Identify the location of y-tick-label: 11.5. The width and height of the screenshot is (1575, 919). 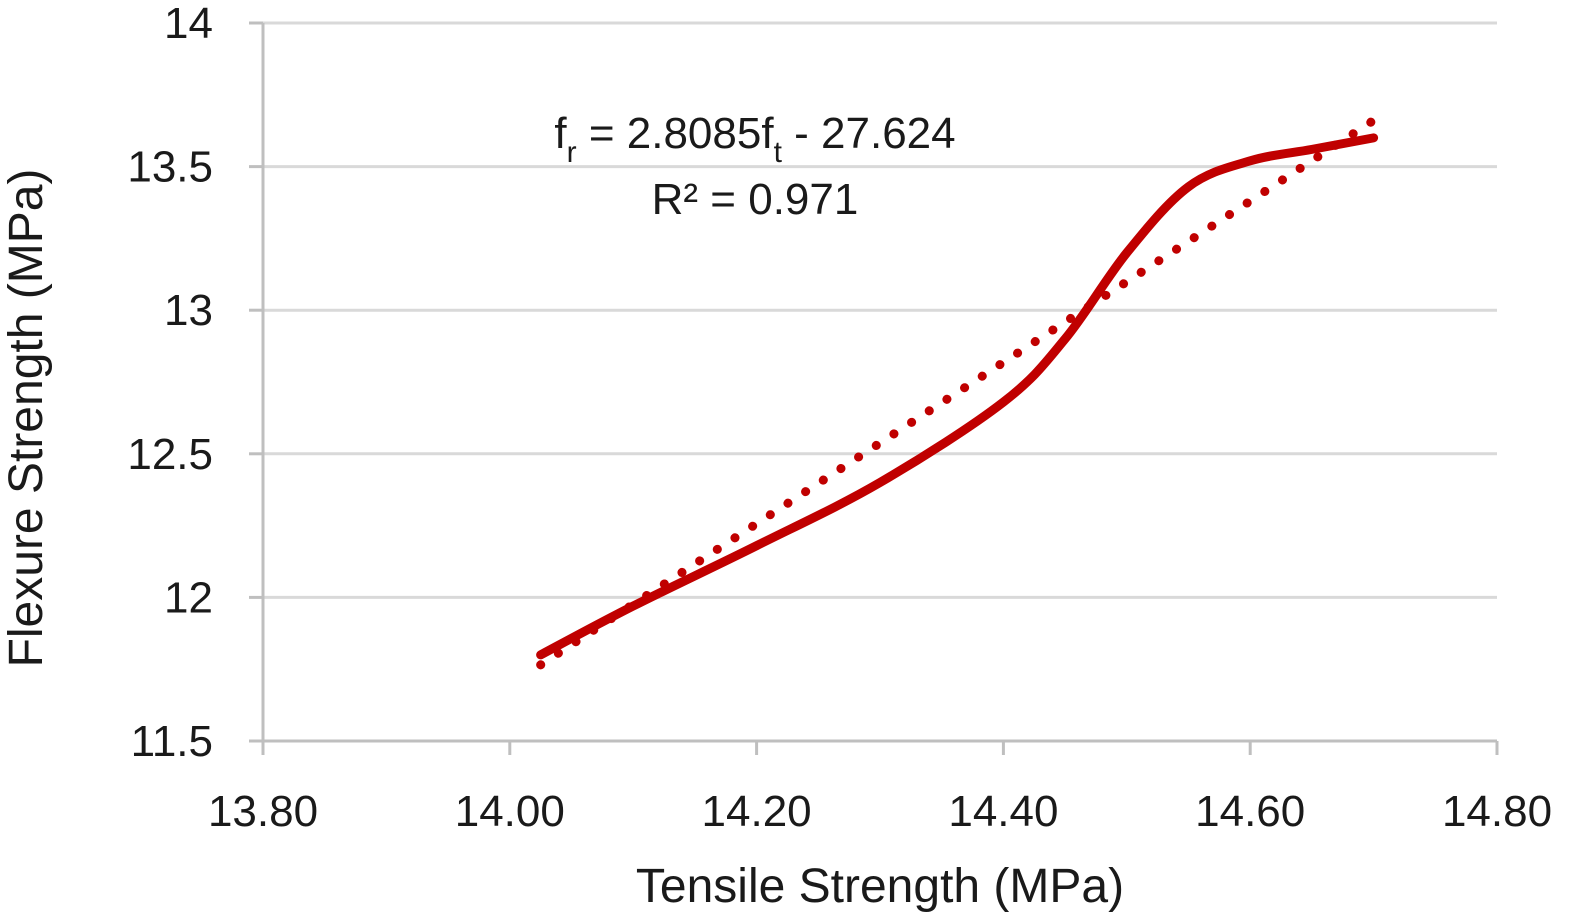
(172, 741).